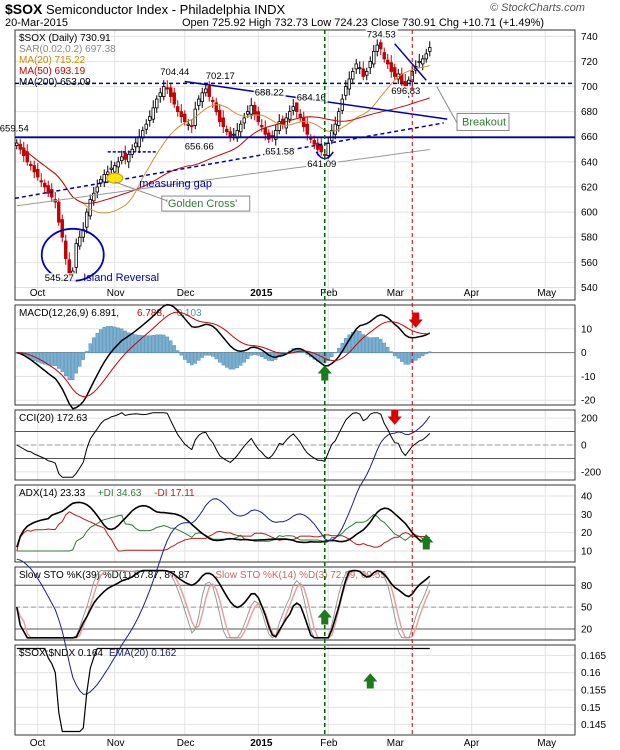 The image size is (620, 750). What do you see at coordinates (141, 191) in the screenshot?
I see `golden-cross-pointer` at bounding box center [141, 191].